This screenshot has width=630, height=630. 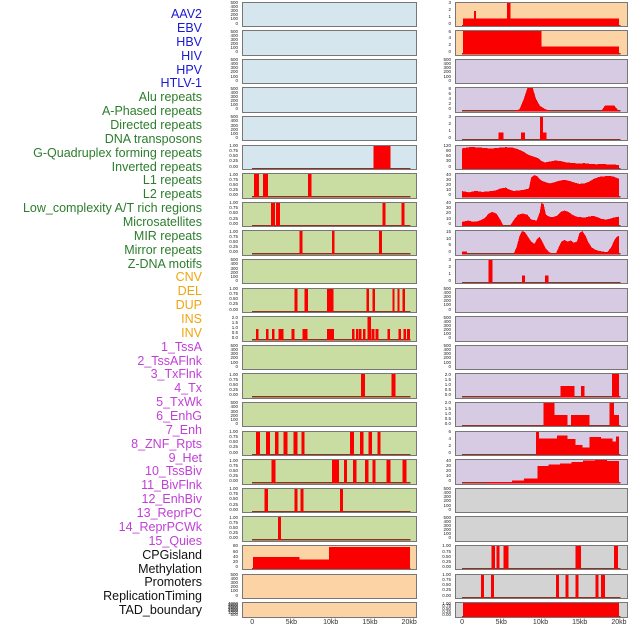 I want to click on tick-label: 3000, so click(x=232, y=606).